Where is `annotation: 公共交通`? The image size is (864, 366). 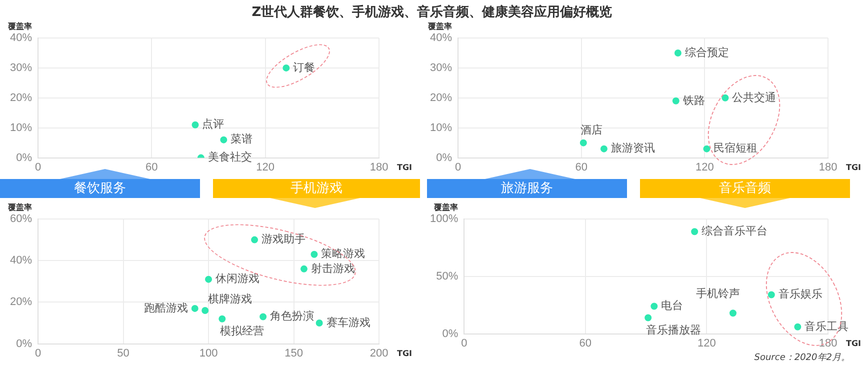
annotation: 公共交通 is located at coordinates (754, 97).